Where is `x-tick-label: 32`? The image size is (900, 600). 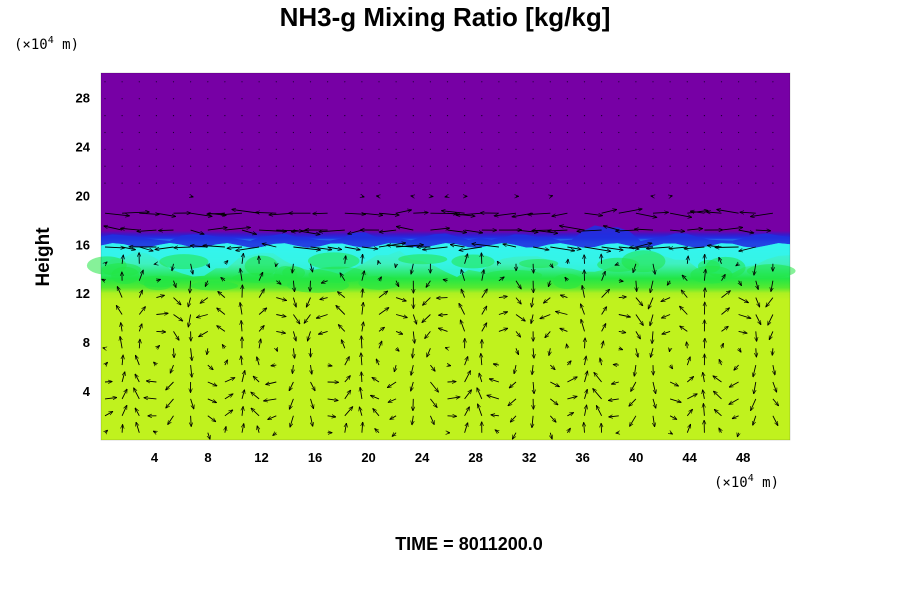 x-tick-label: 32 is located at coordinates (529, 457).